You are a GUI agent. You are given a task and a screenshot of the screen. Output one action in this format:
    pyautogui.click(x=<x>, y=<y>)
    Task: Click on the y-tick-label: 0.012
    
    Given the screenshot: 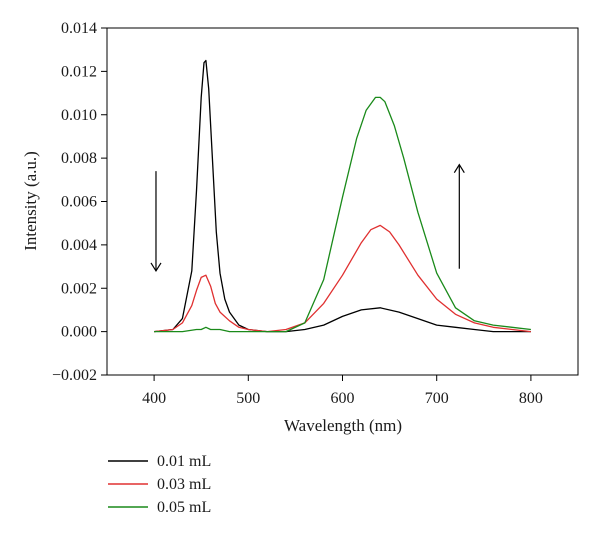 What is the action you would take?
    pyautogui.click(x=79, y=71)
    